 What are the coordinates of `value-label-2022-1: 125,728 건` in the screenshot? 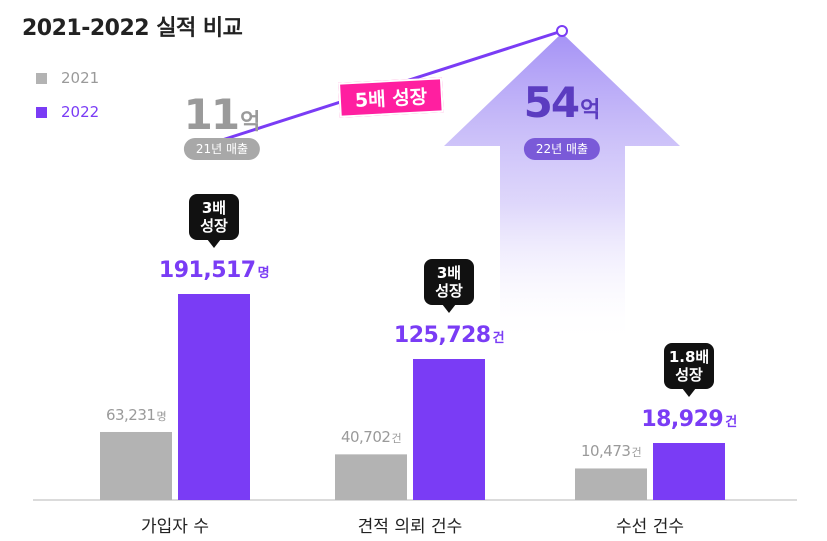 It's located at (449, 335).